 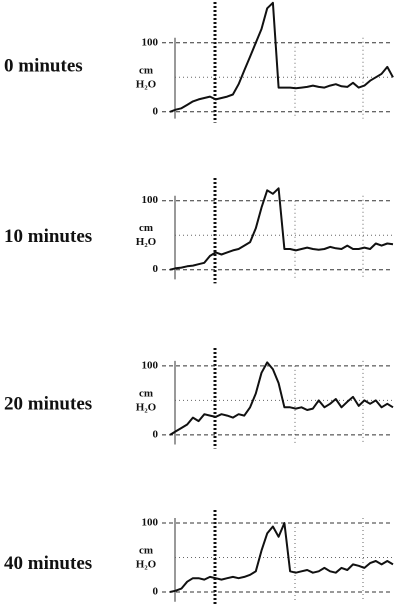 I want to click on panel-label: 40 minutes, so click(x=48, y=563).